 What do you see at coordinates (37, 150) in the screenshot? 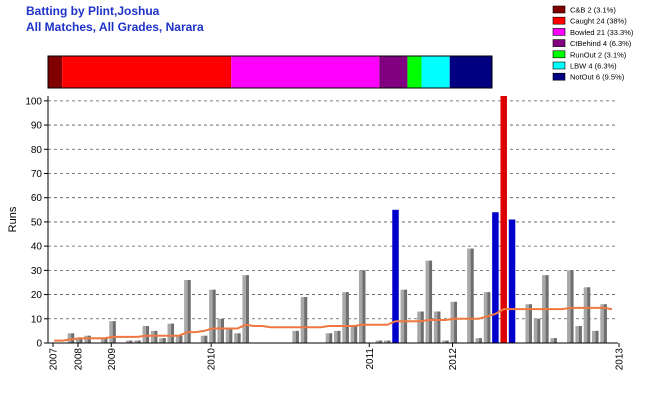
I see `y-tick-label: 80` at bounding box center [37, 150].